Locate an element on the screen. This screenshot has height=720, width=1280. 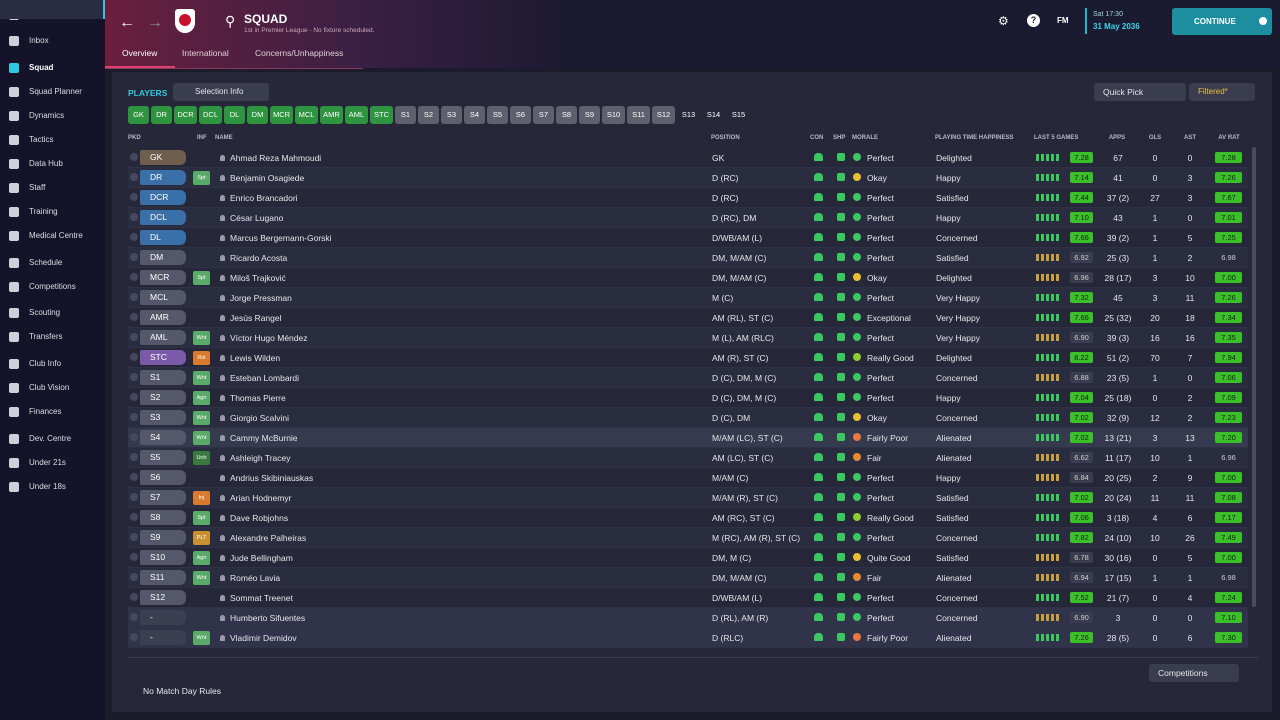
pkd-selector: S1 is located at coordinates (163, 377).